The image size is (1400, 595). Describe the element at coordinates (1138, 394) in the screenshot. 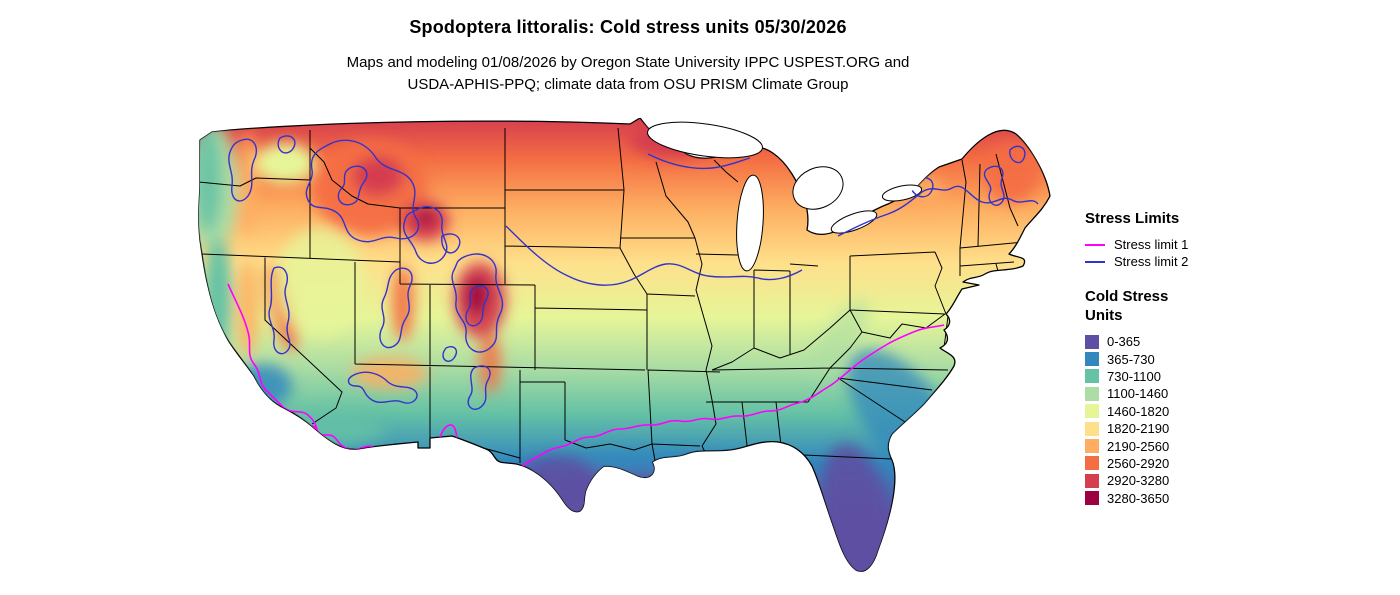

I see `legend-class-label: 1100-1460` at that location.